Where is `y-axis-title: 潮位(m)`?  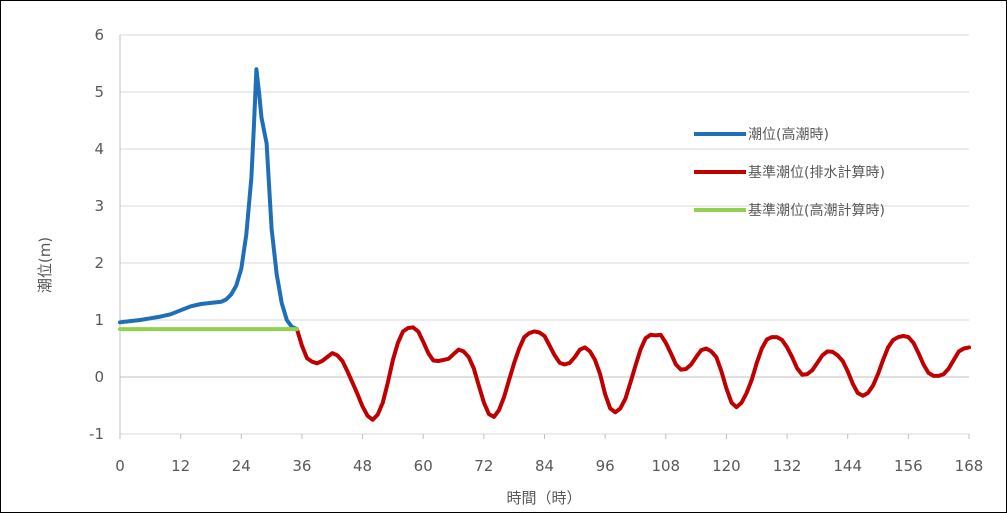
y-axis-title: 潮位(m) is located at coordinates (45, 265).